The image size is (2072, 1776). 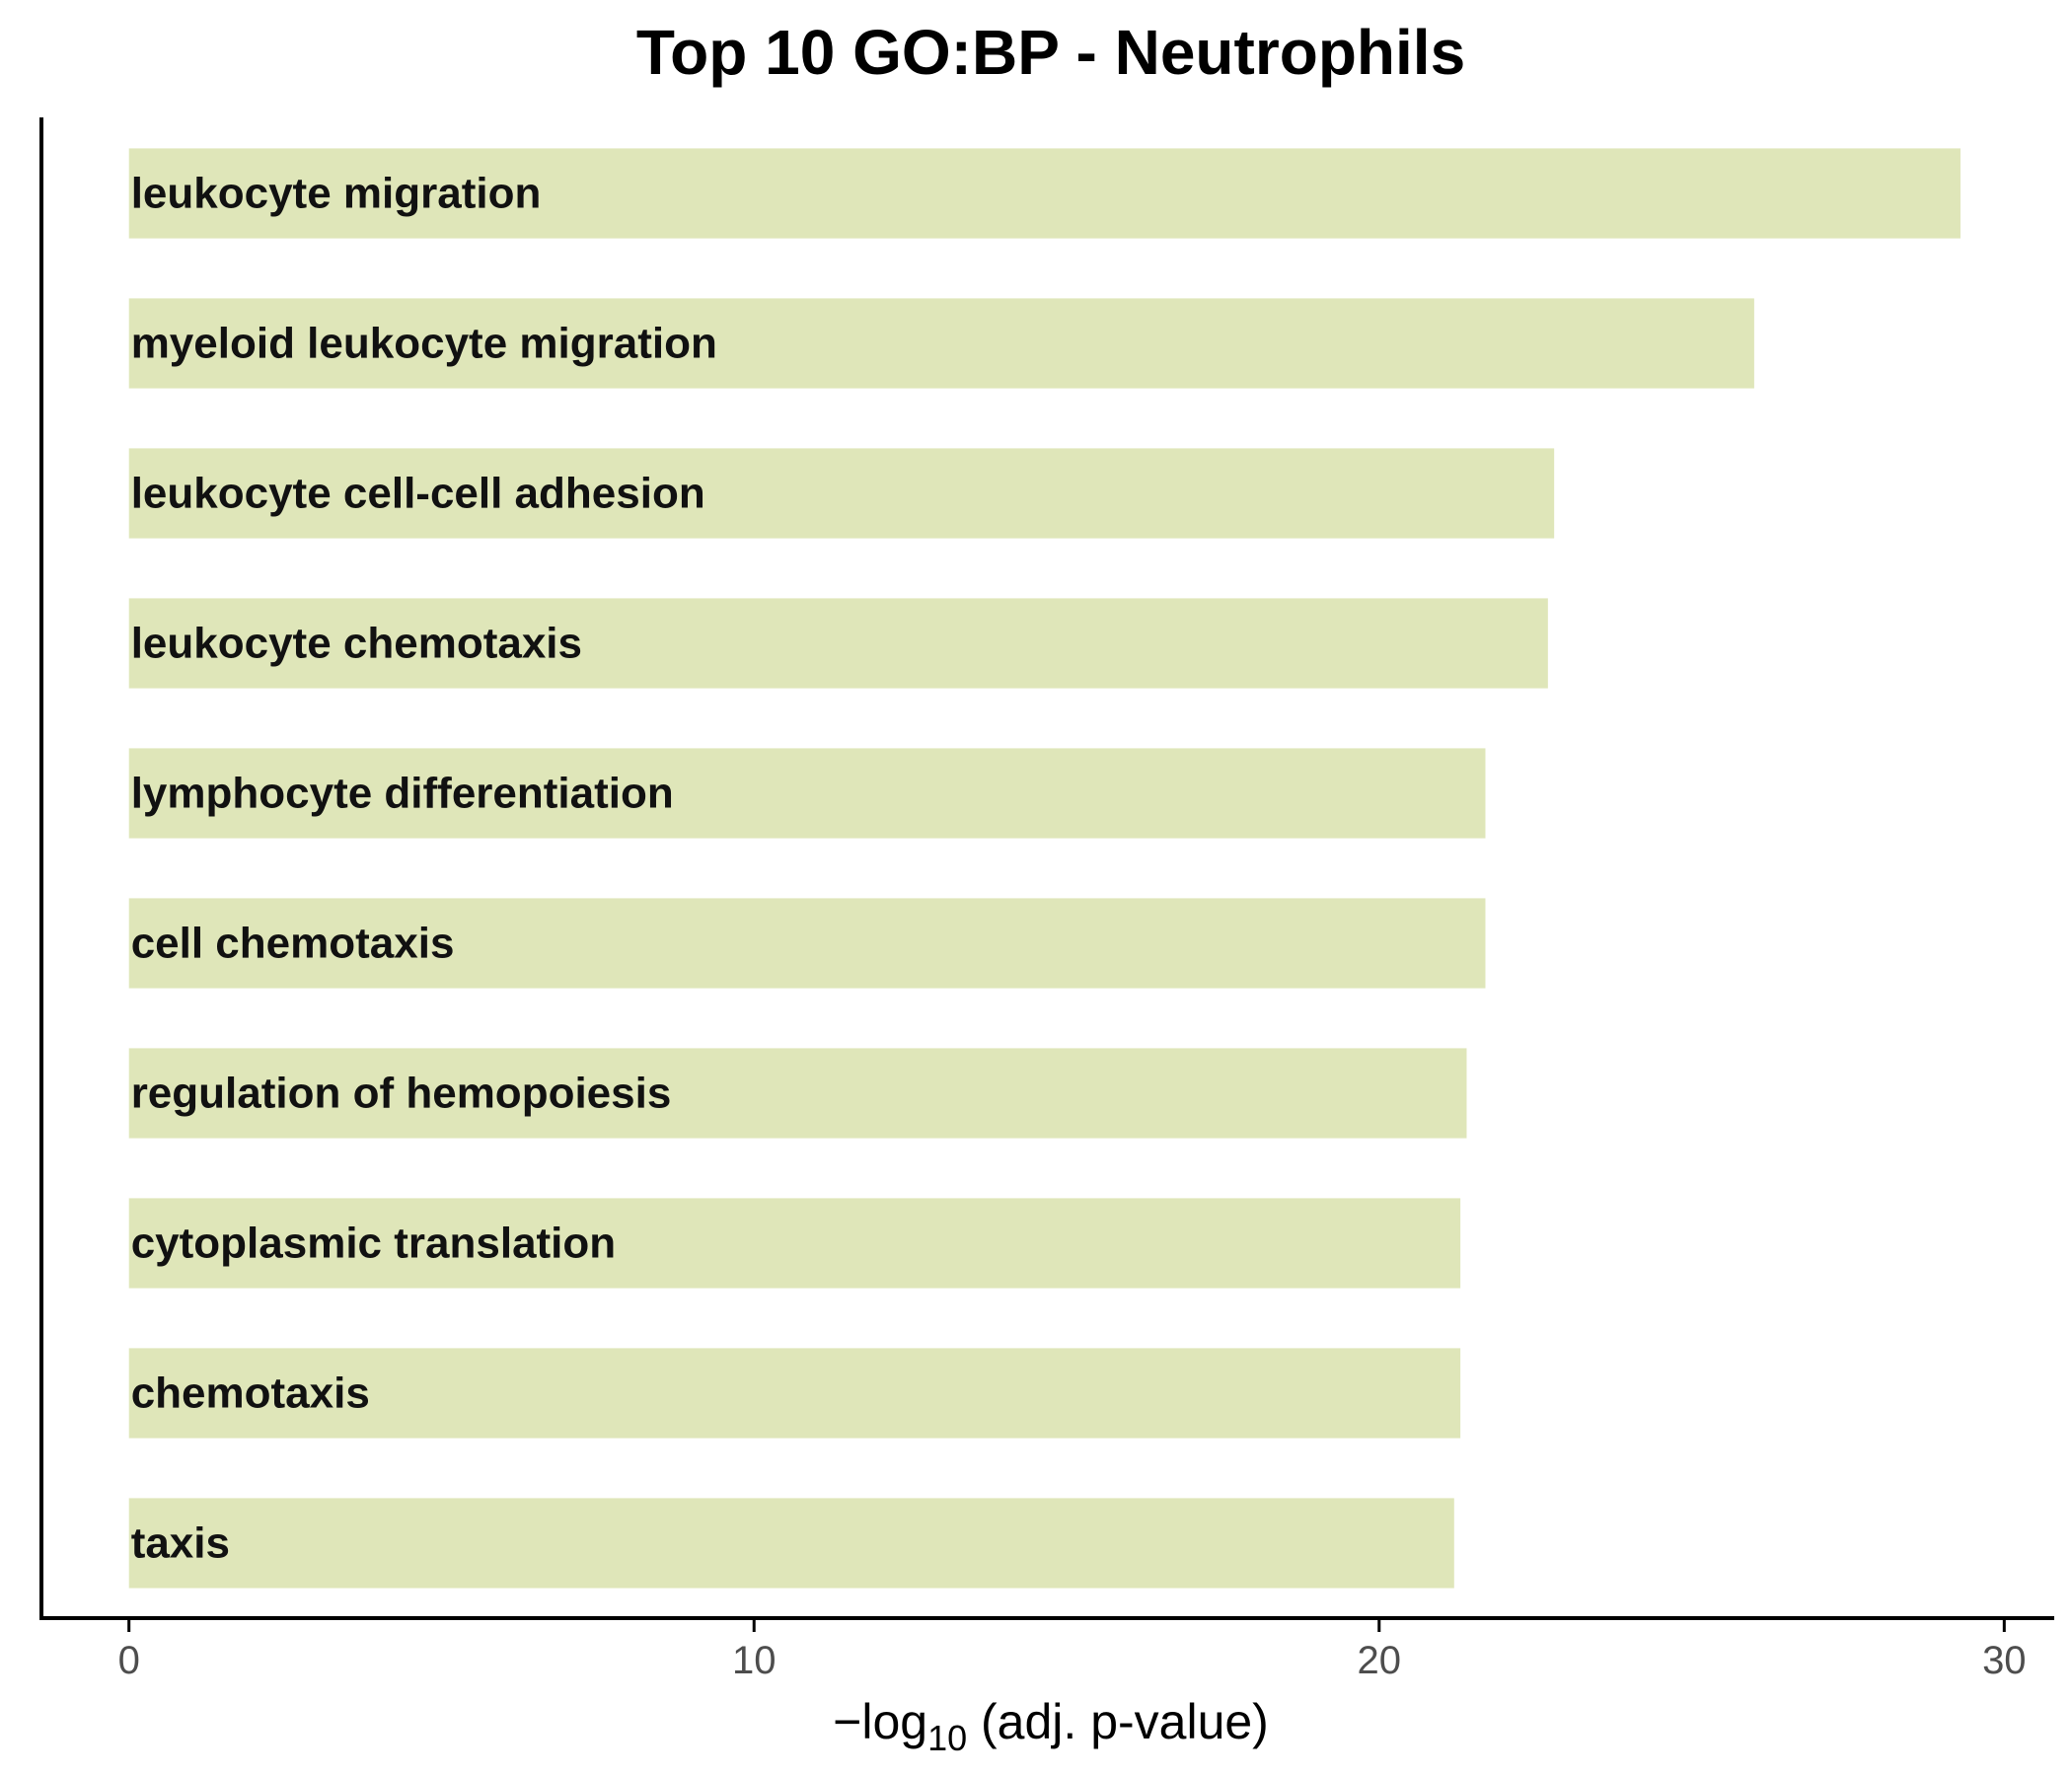 What do you see at coordinates (402, 1094) in the screenshot?
I see `bar-label-7: regulation of hemopoiesis` at bounding box center [402, 1094].